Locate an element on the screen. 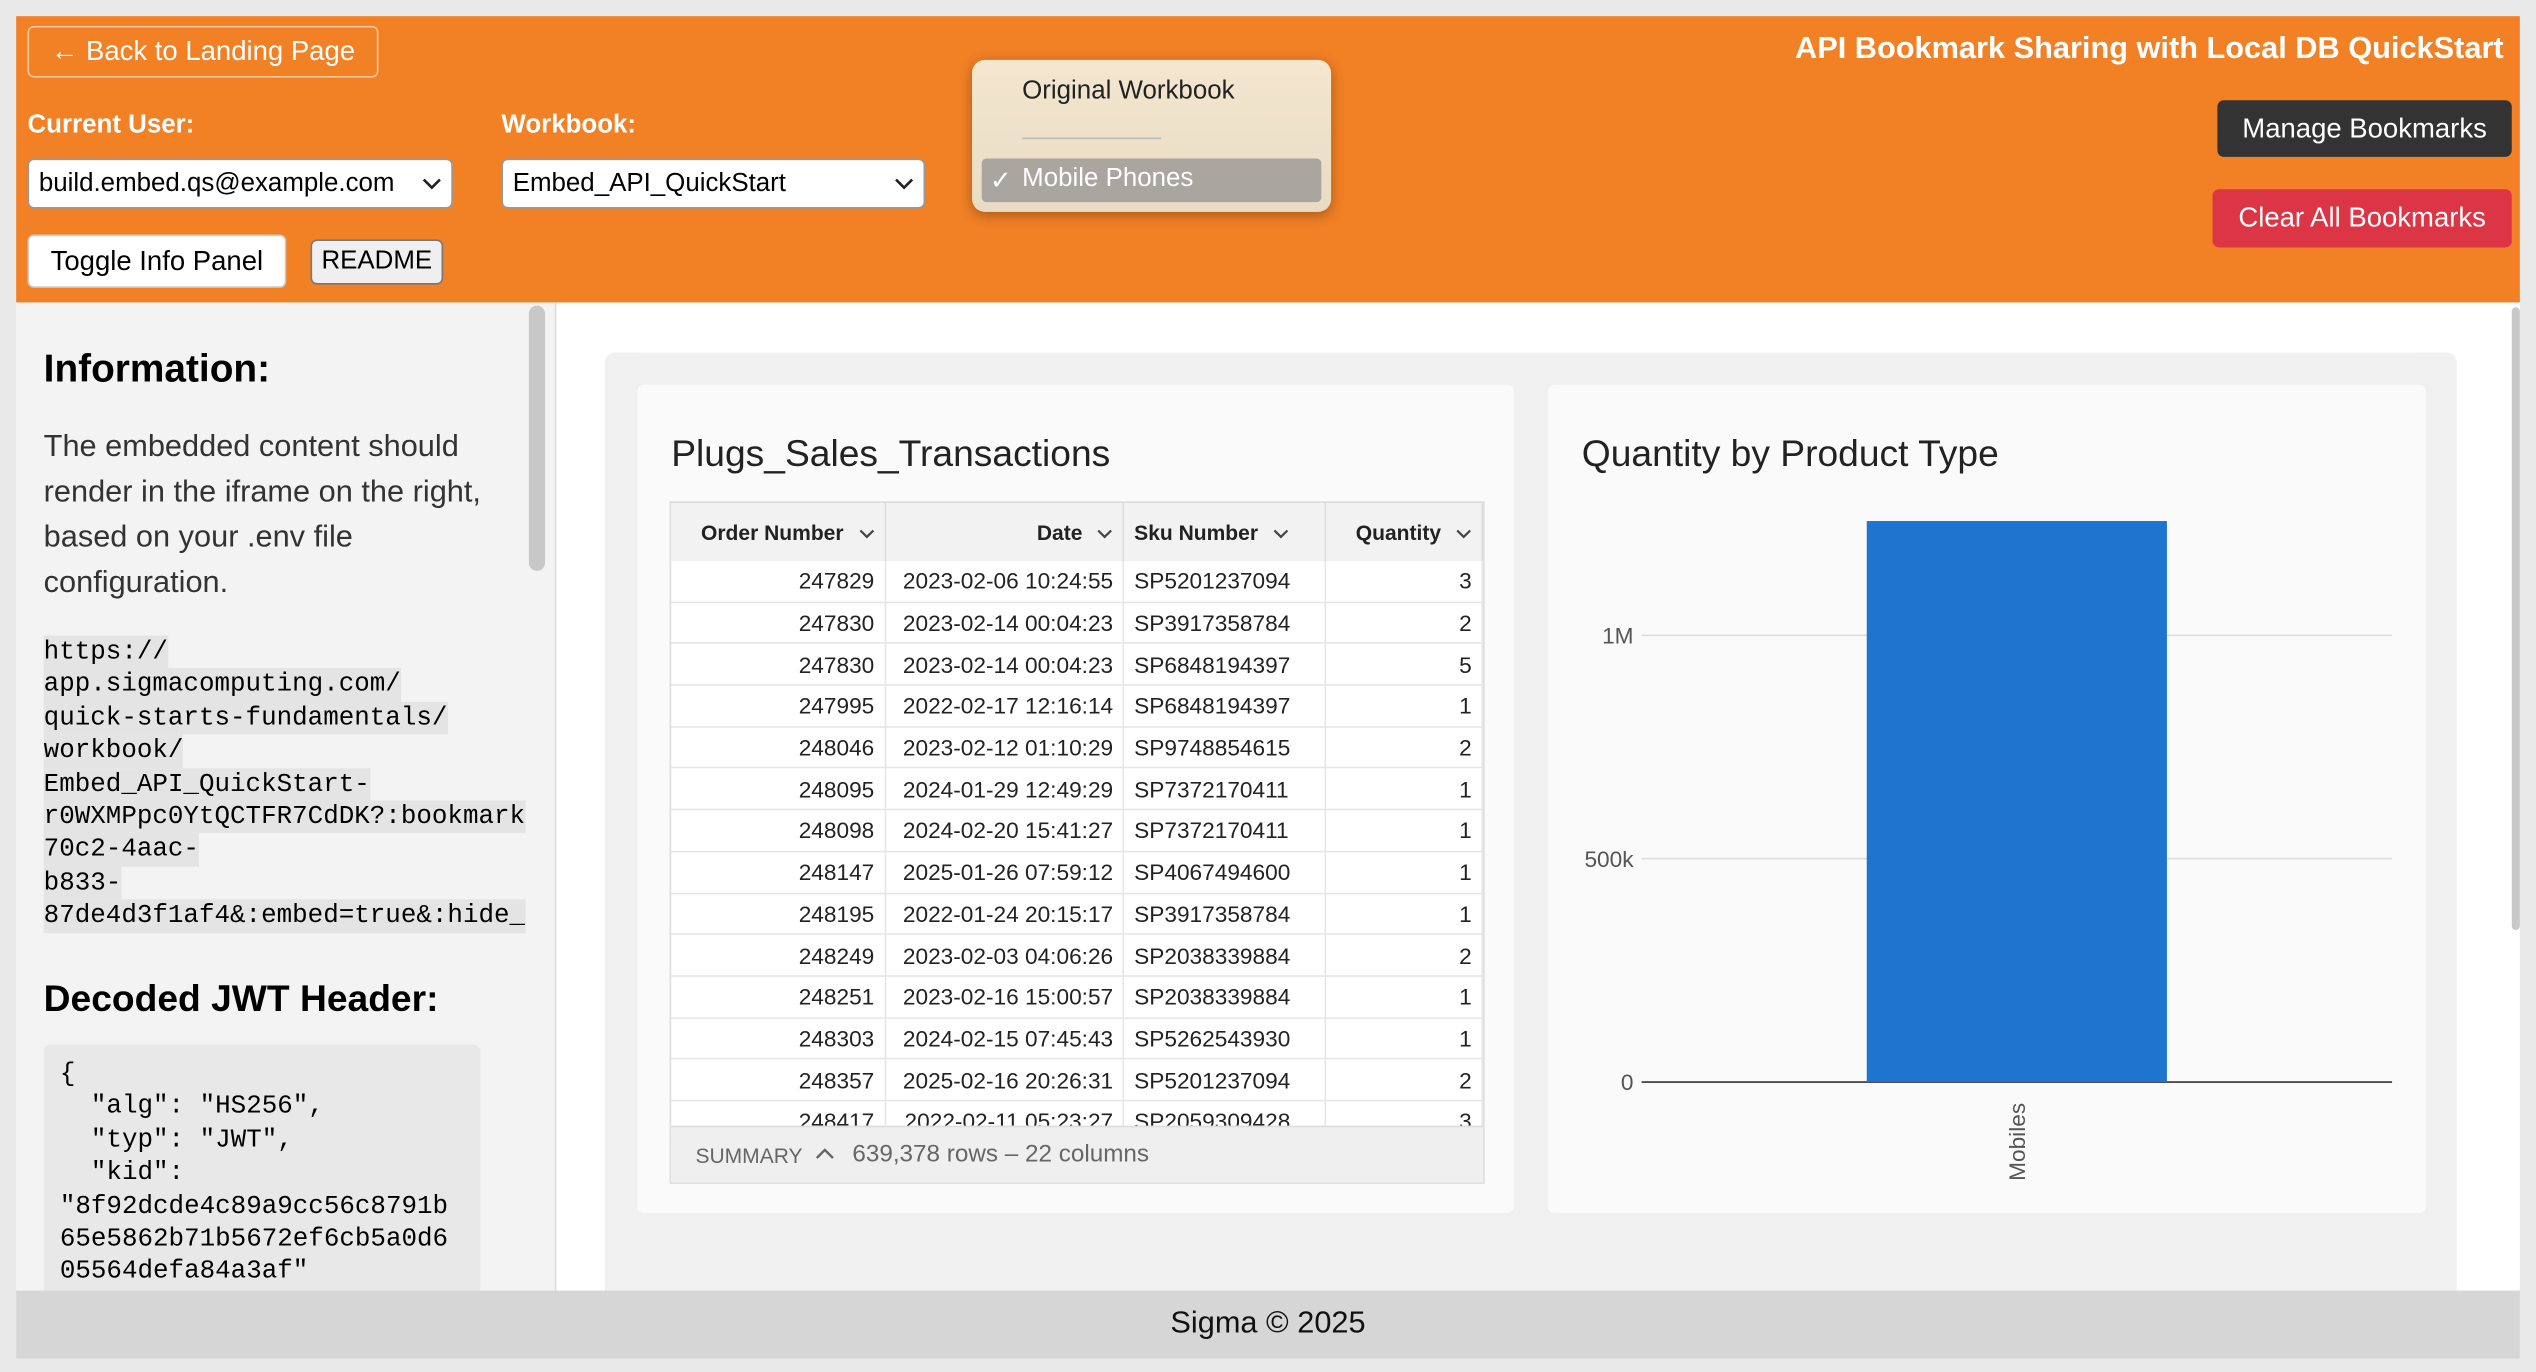 The image size is (2536, 1372). table-cell: 2025-02-16 20:26:31 is located at coordinates (1004, 1080).